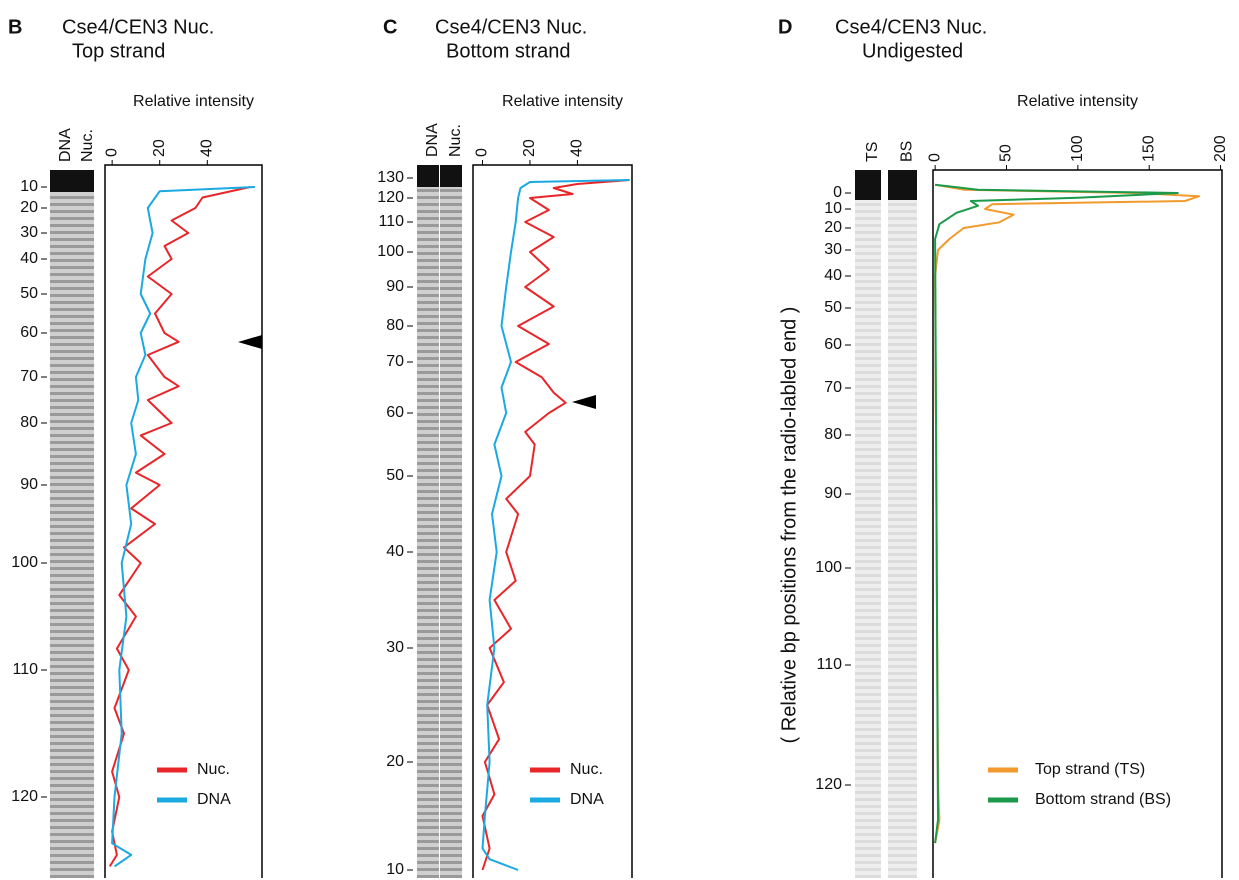  I want to click on panel-letter: B, so click(15, 27).